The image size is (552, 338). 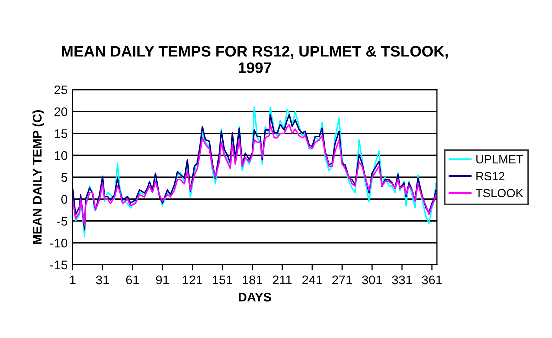 I want to click on y-tick-label: 15, so click(x=61, y=134).